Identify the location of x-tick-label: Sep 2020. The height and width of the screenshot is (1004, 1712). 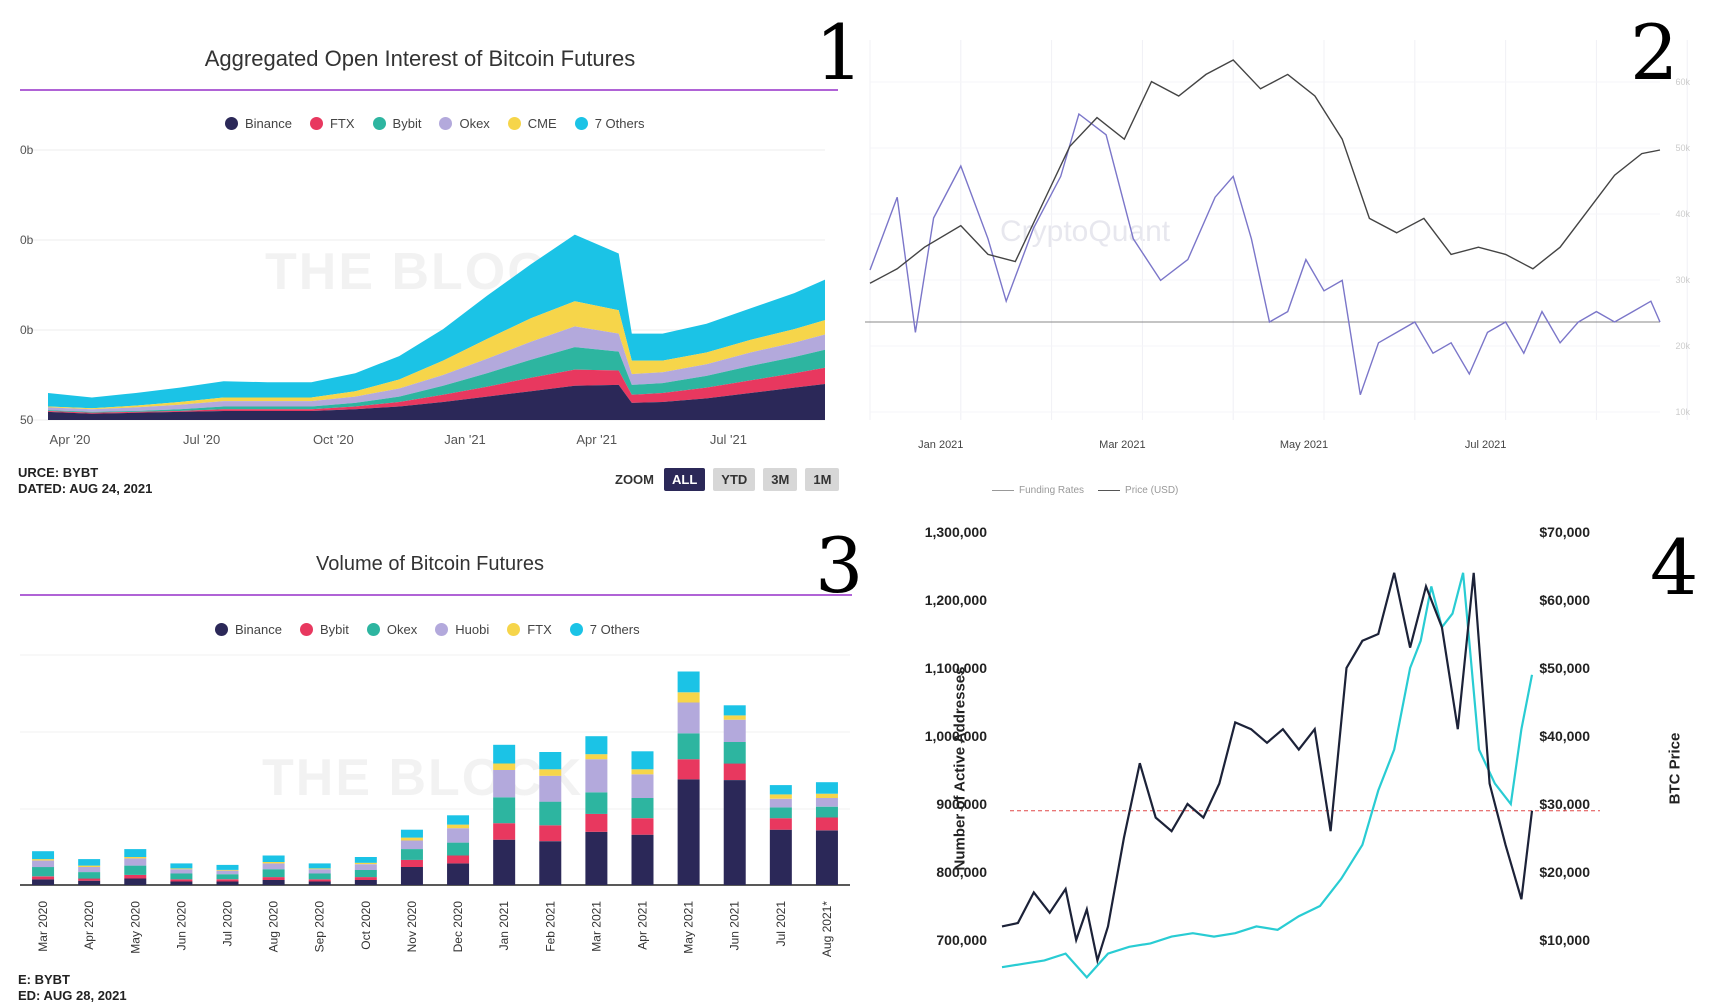
(320, 927).